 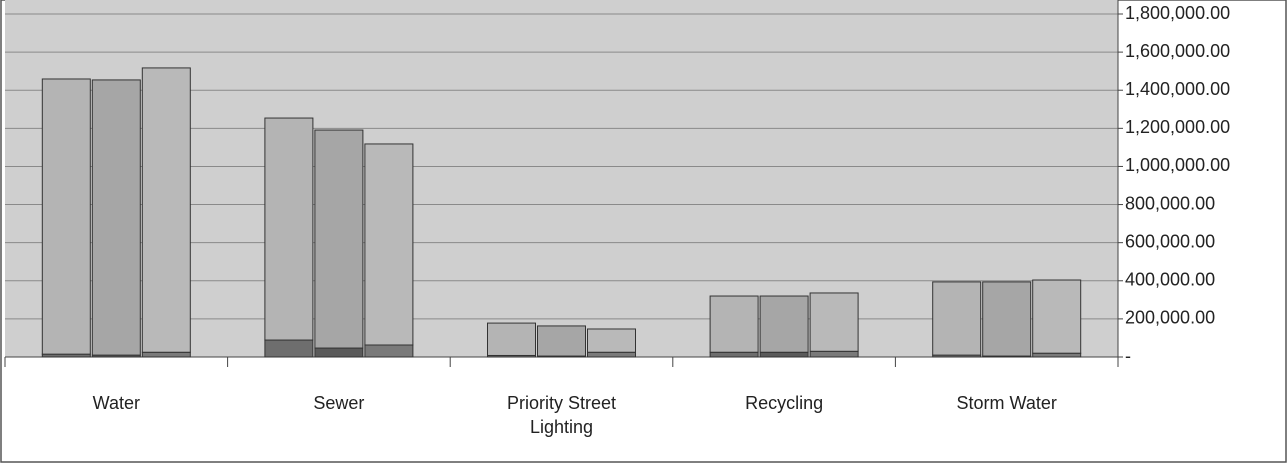 What do you see at coordinates (1170, 241) in the screenshot?
I see `y-tick-label: 600,000.00` at bounding box center [1170, 241].